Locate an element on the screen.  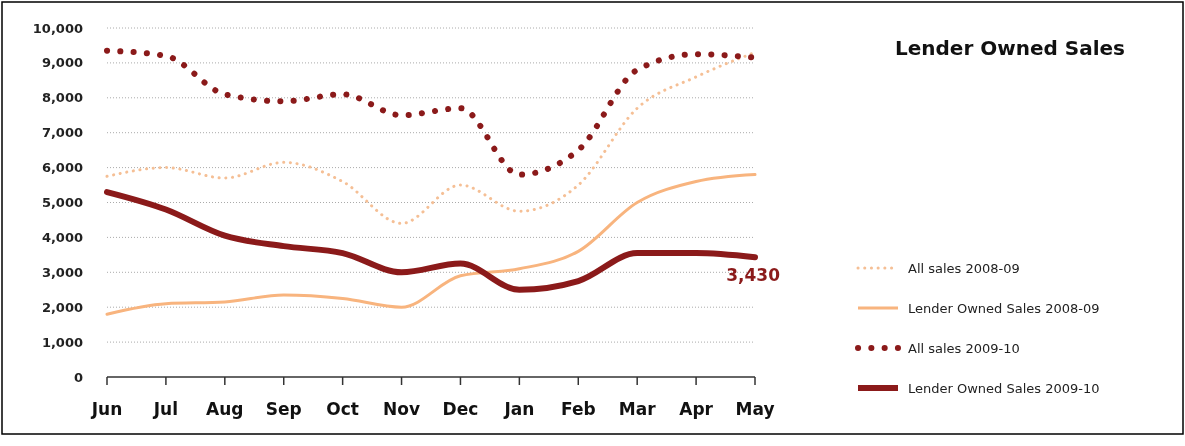
x-tick-label: May is located at coordinates (755, 409).